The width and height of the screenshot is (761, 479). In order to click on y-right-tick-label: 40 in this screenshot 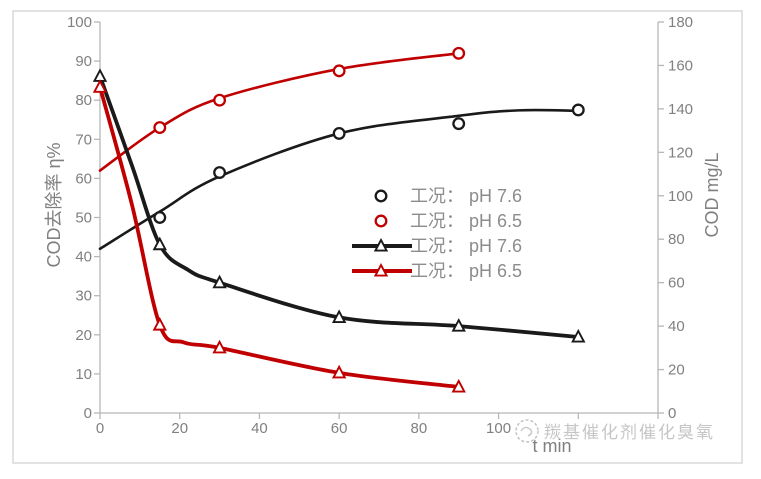, I will do `click(676, 326)`.